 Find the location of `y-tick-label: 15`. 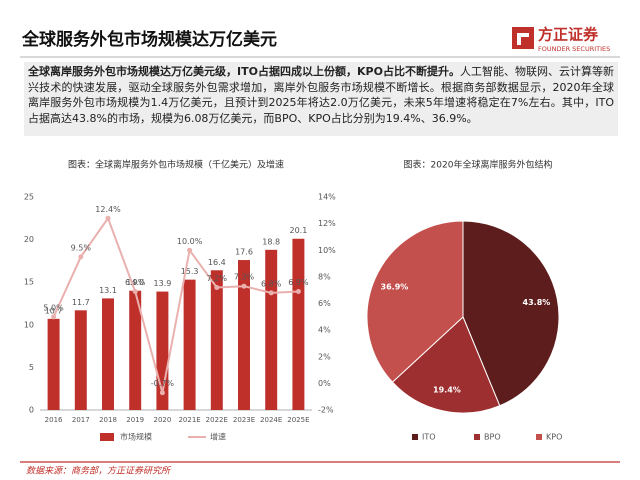

y-tick-label: 15 is located at coordinates (29, 282).